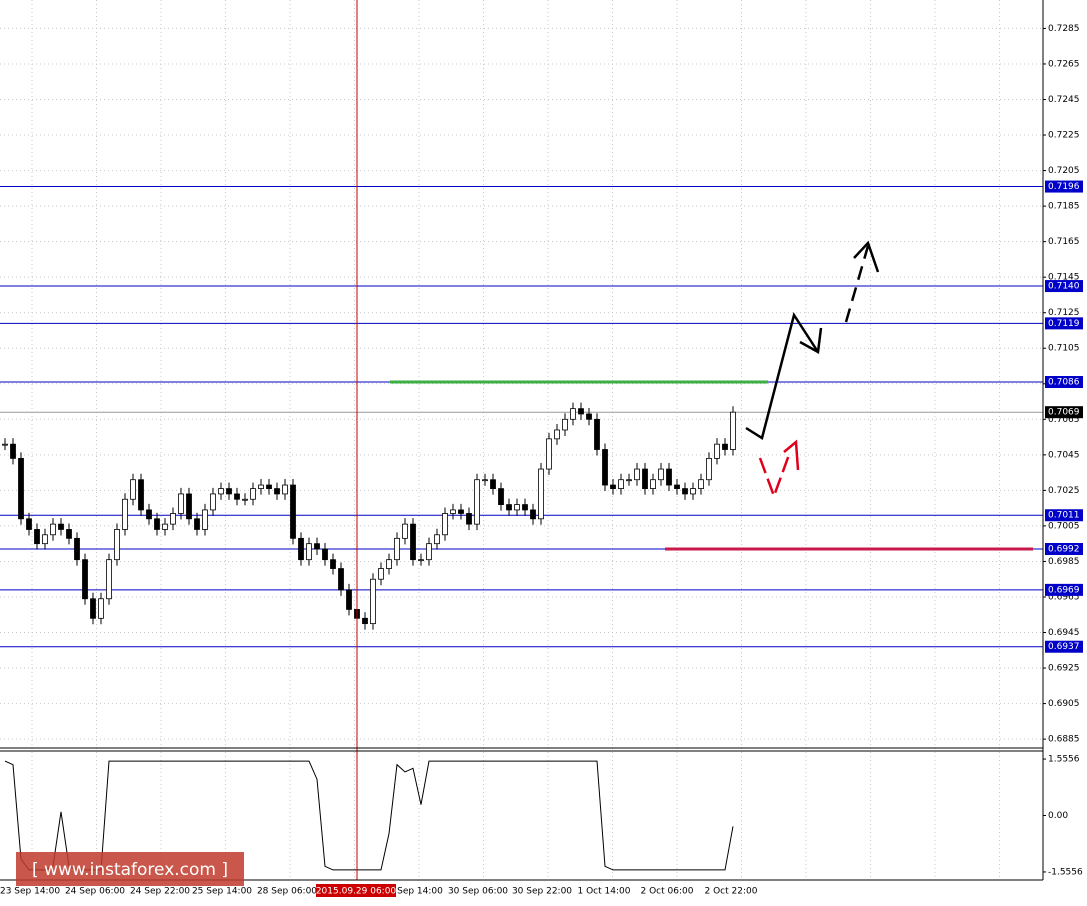  Describe the element at coordinates (1064, 704) in the screenshot. I see `y-tick-label: 0.6905` at that location.